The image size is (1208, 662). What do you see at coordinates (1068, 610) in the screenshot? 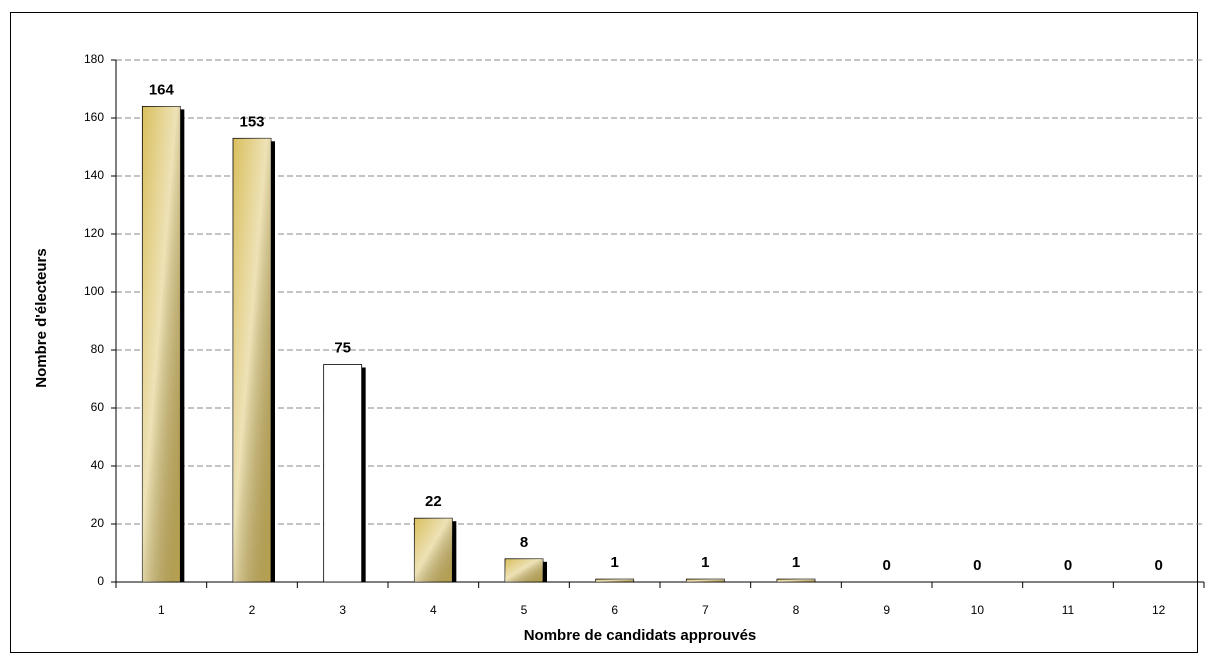
I see `x-tick-label: 11` at bounding box center [1068, 610].